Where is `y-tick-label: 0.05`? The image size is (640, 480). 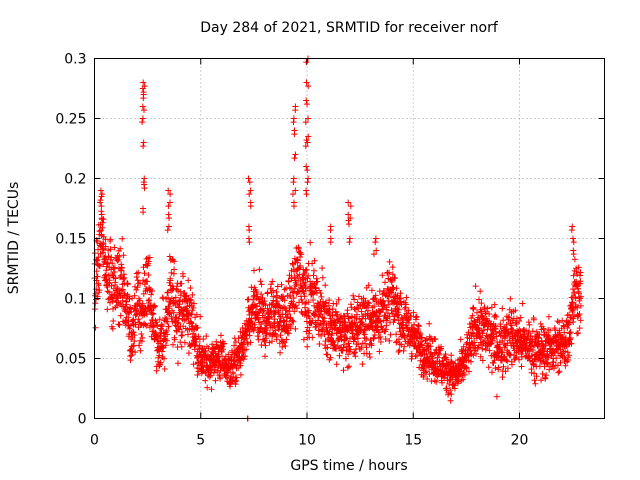
y-tick-label: 0.05 is located at coordinates (70, 360).